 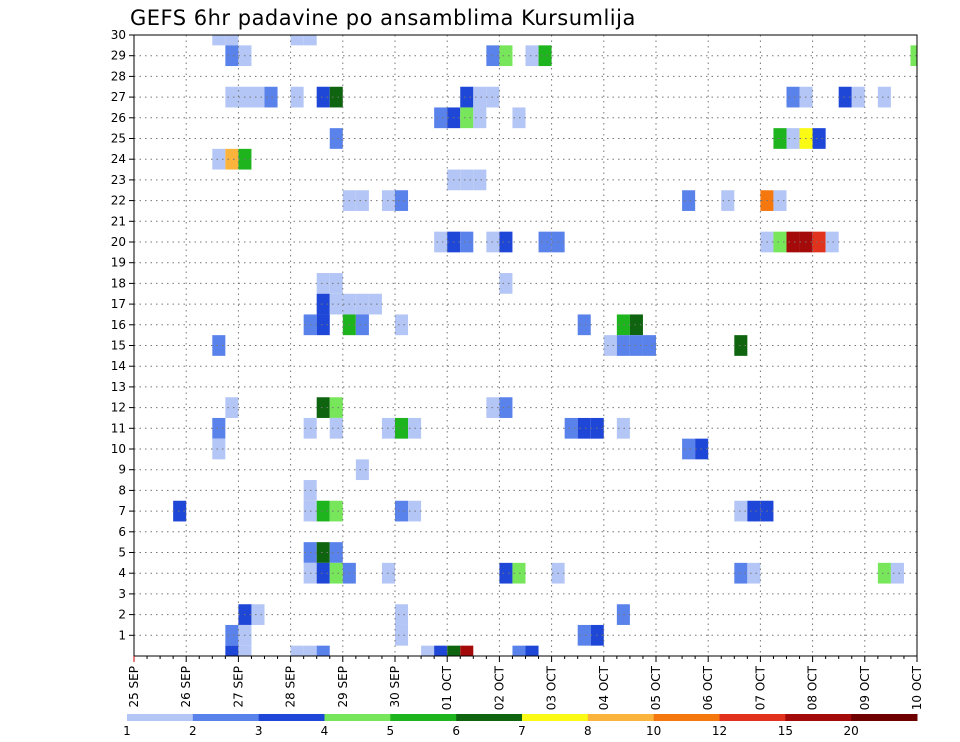 I want to click on colorbar-label: 3, so click(x=259, y=731).